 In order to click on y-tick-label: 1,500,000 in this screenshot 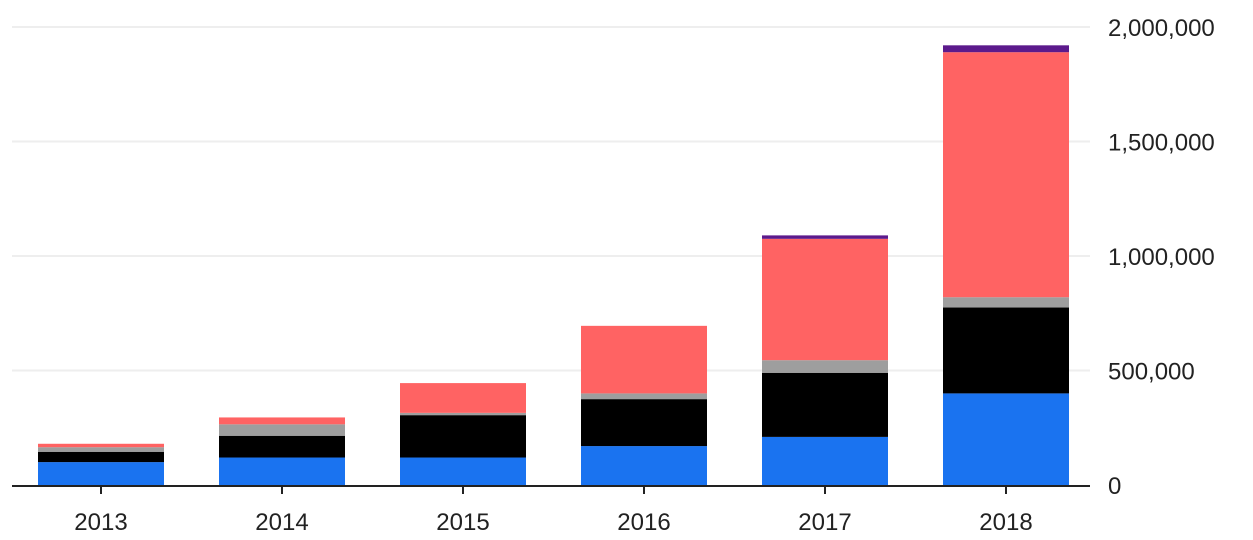, I will do `click(1161, 143)`.